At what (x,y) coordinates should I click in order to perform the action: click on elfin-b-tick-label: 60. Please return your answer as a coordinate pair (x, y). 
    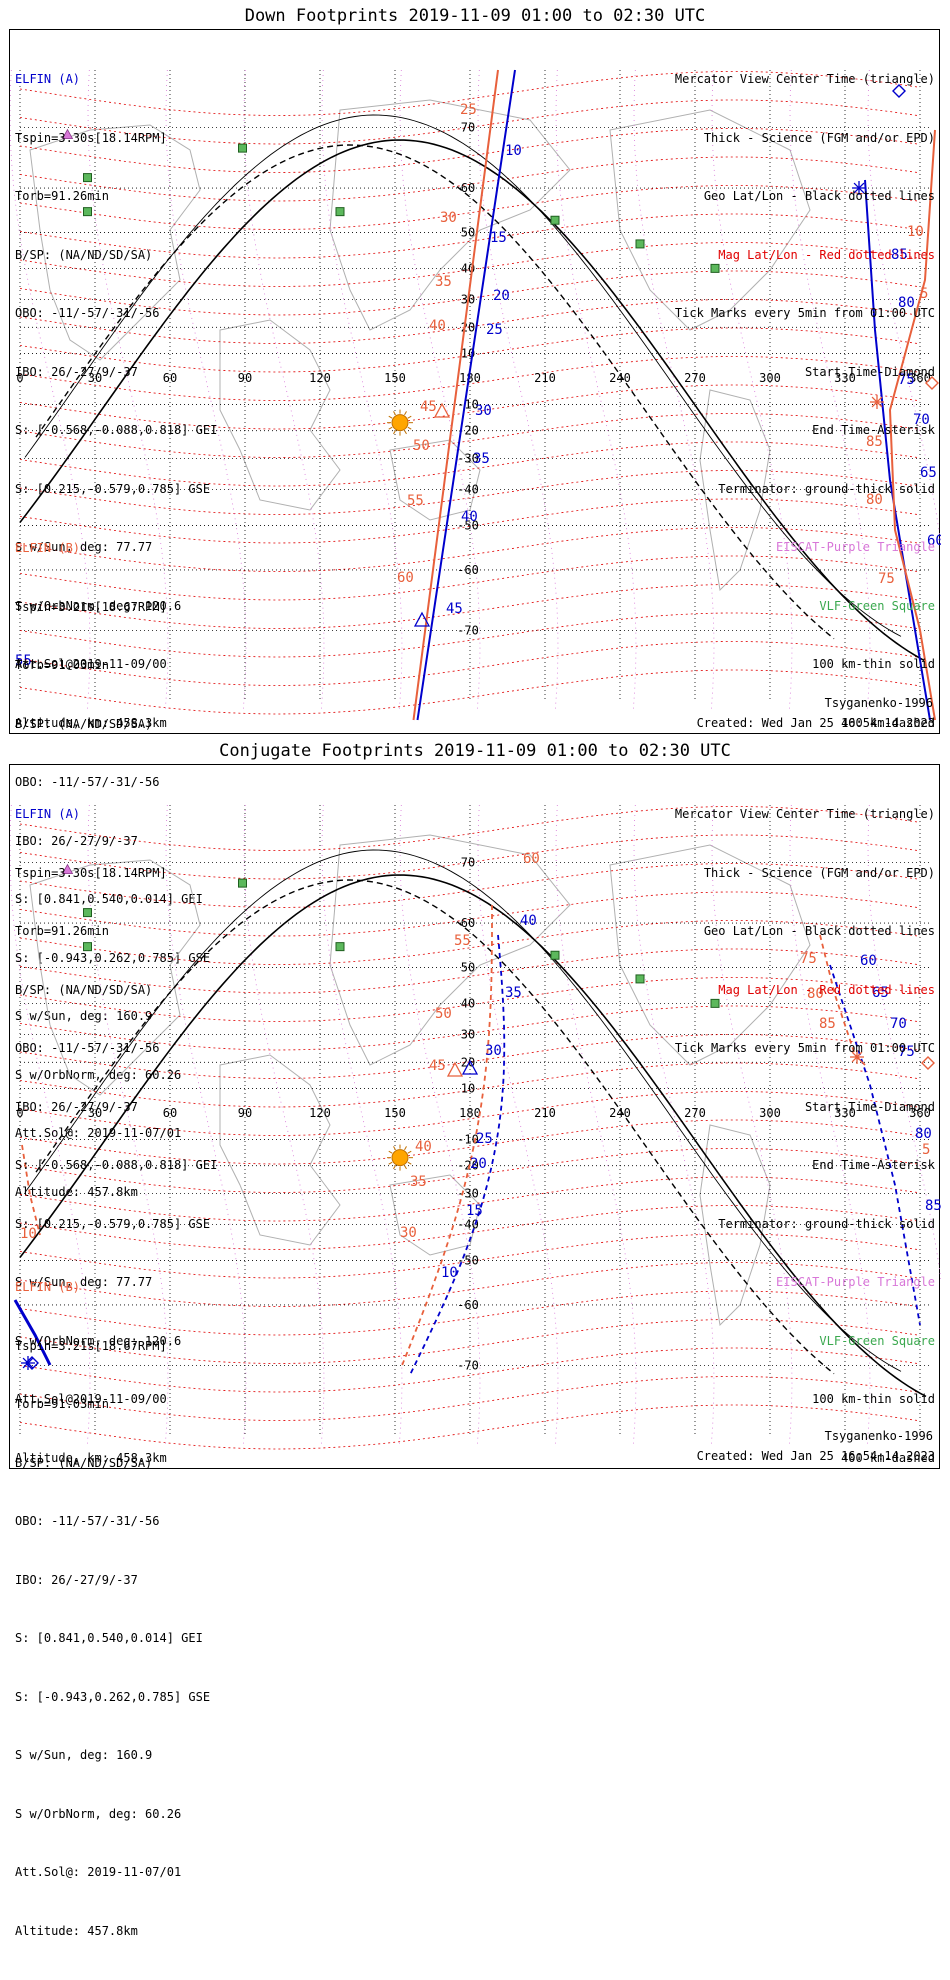
    Looking at the image, I should click on (405, 578).